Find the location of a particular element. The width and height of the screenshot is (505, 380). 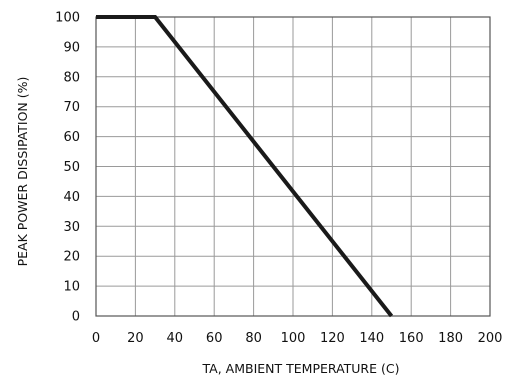

x-tick-label: 20 is located at coordinates (135, 338).